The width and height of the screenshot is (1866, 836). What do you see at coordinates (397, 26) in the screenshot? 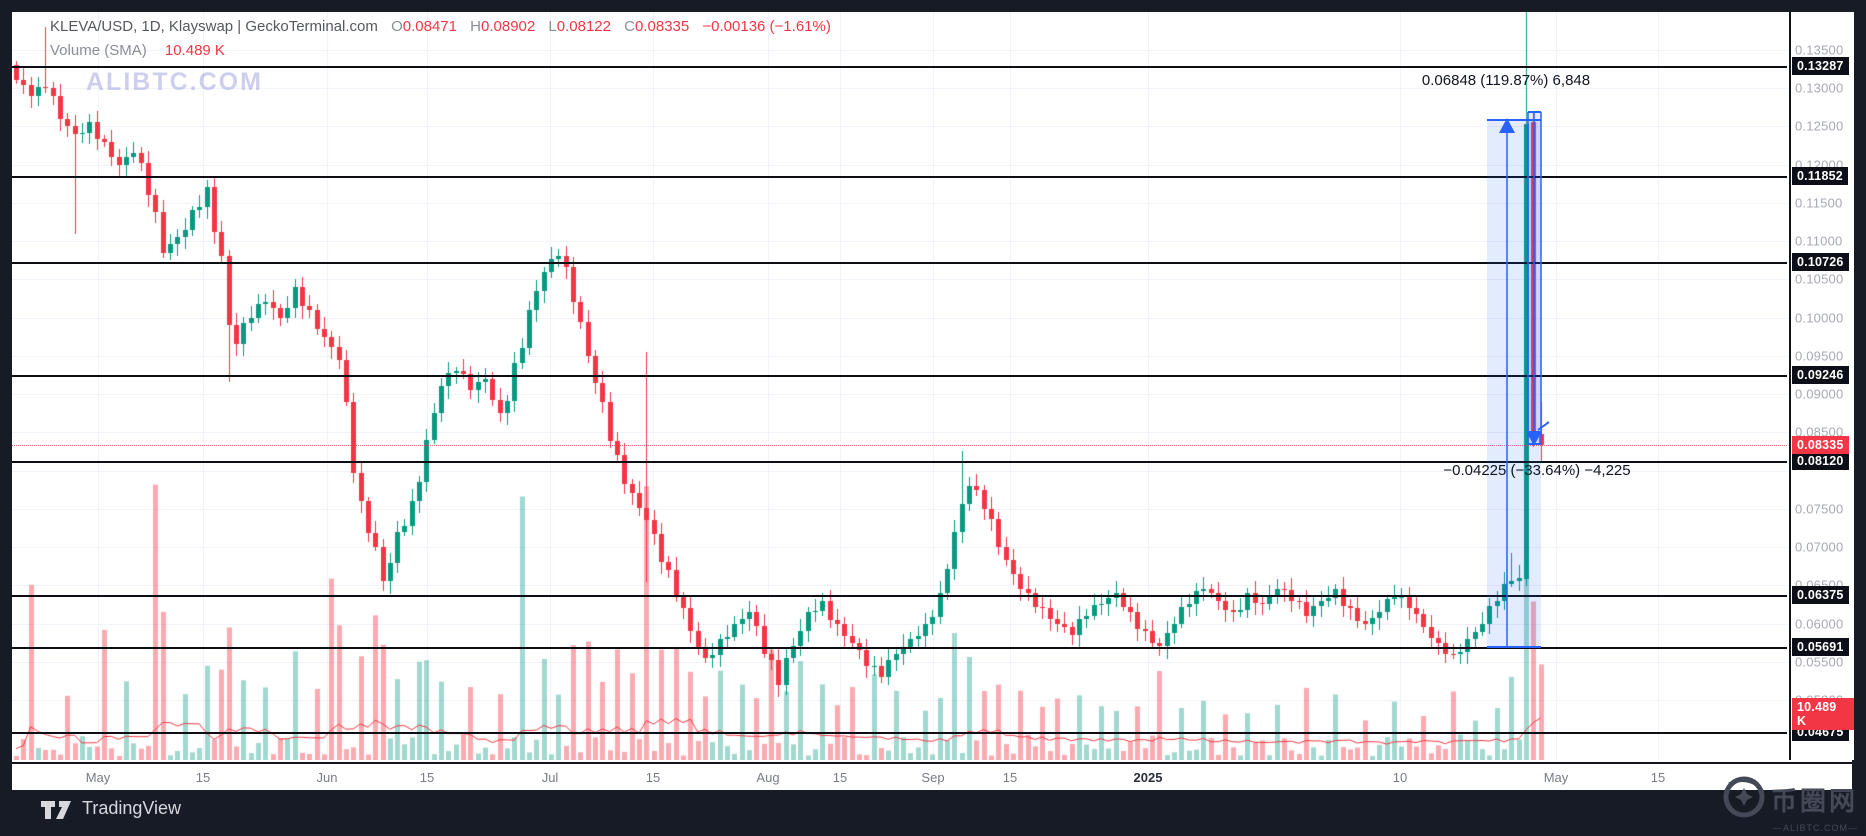
I see `open-key: O` at bounding box center [397, 26].